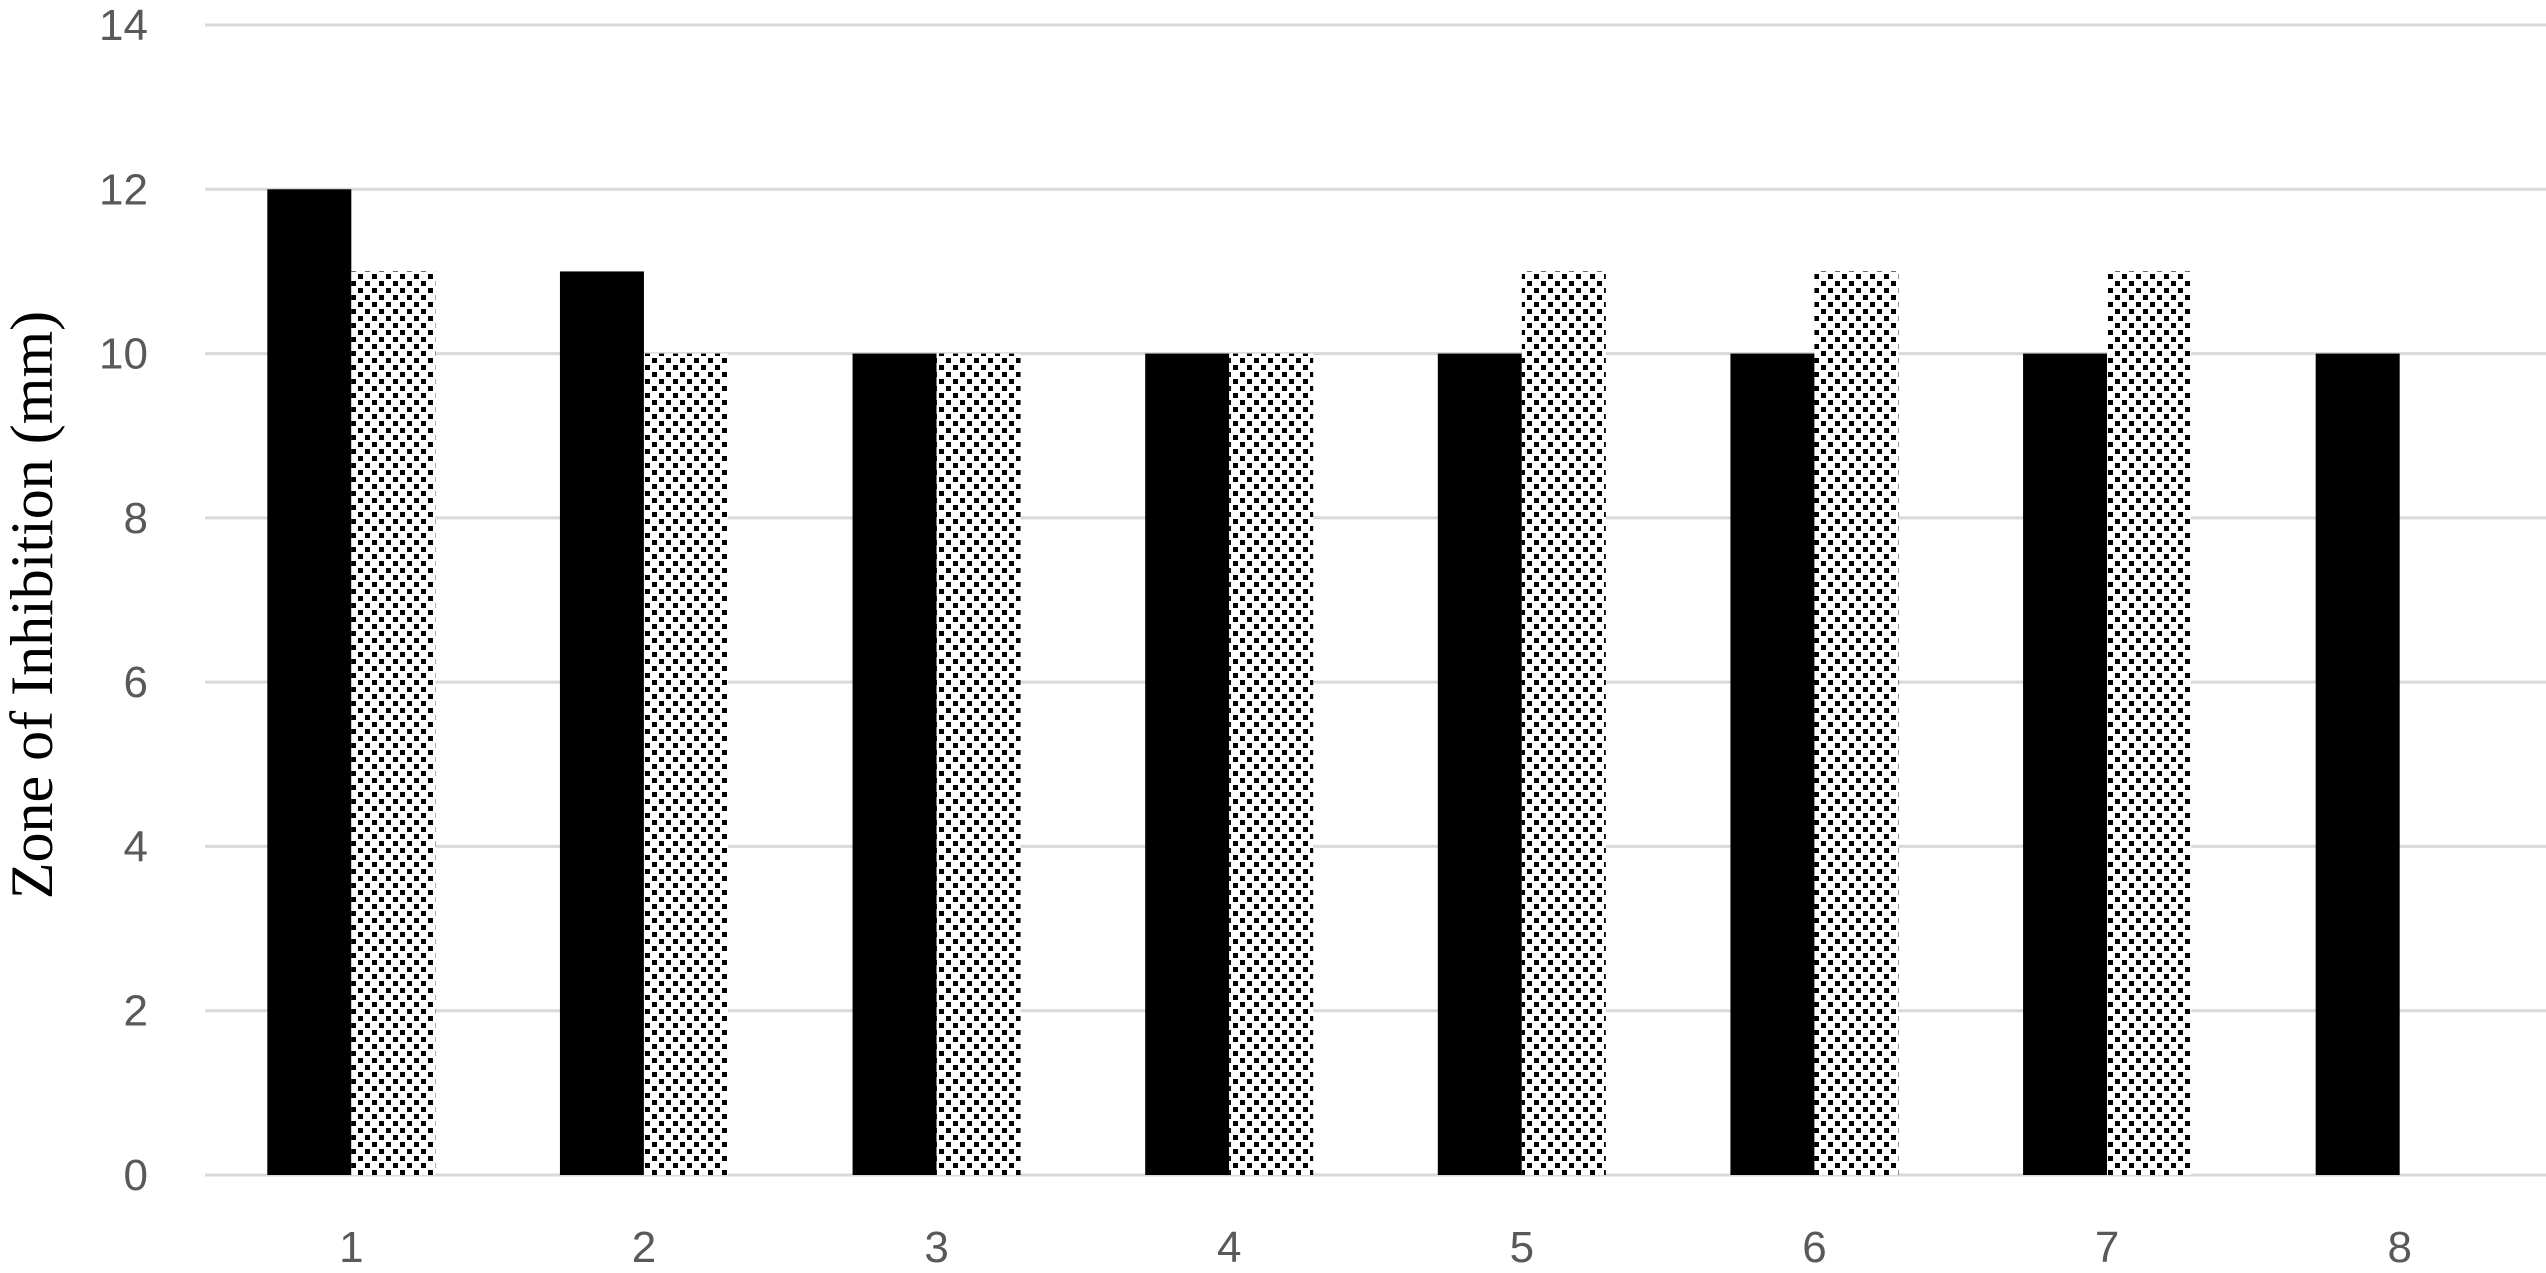 This screenshot has height=1273, width=2546. Describe the element at coordinates (136, 1175) in the screenshot. I see `y-tick-label: 0` at that location.